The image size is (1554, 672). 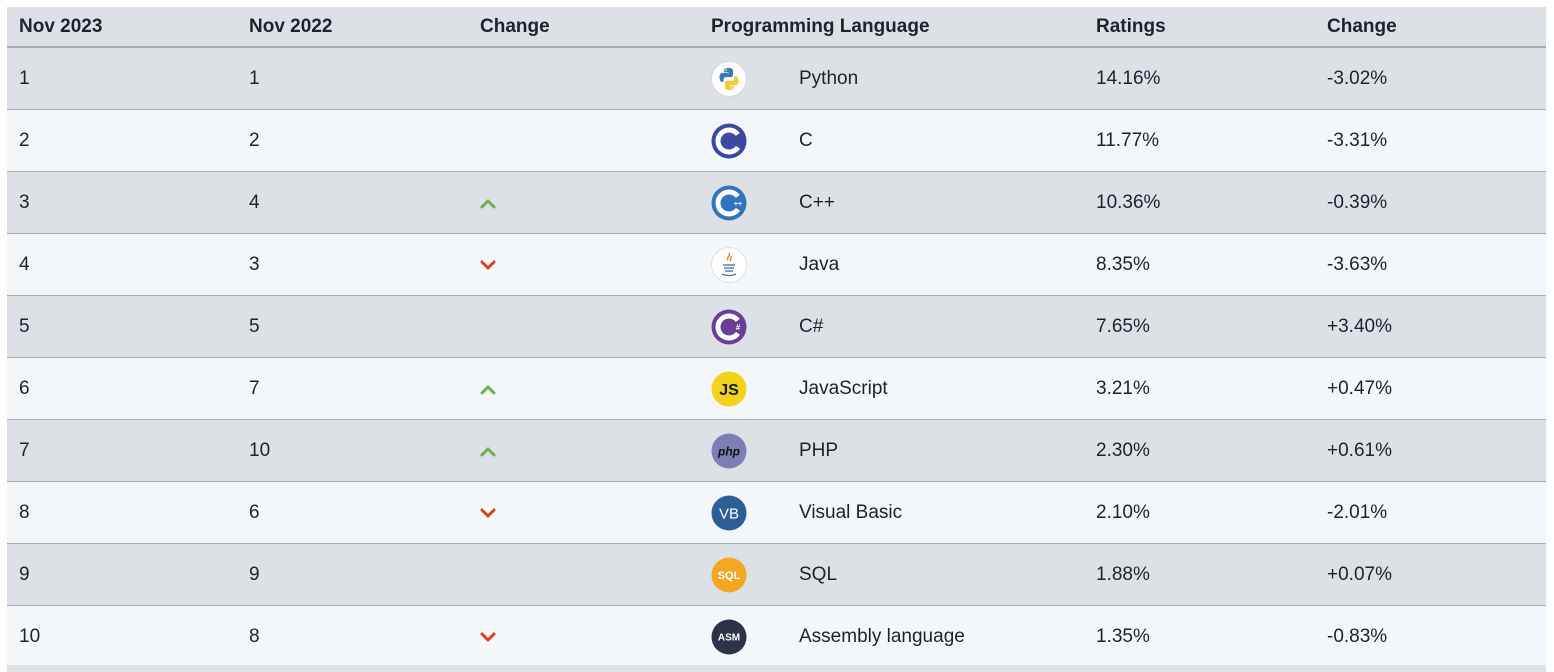 What do you see at coordinates (1357, 78) in the screenshot?
I see `rating-change-value: -3.02%` at bounding box center [1357, 78].